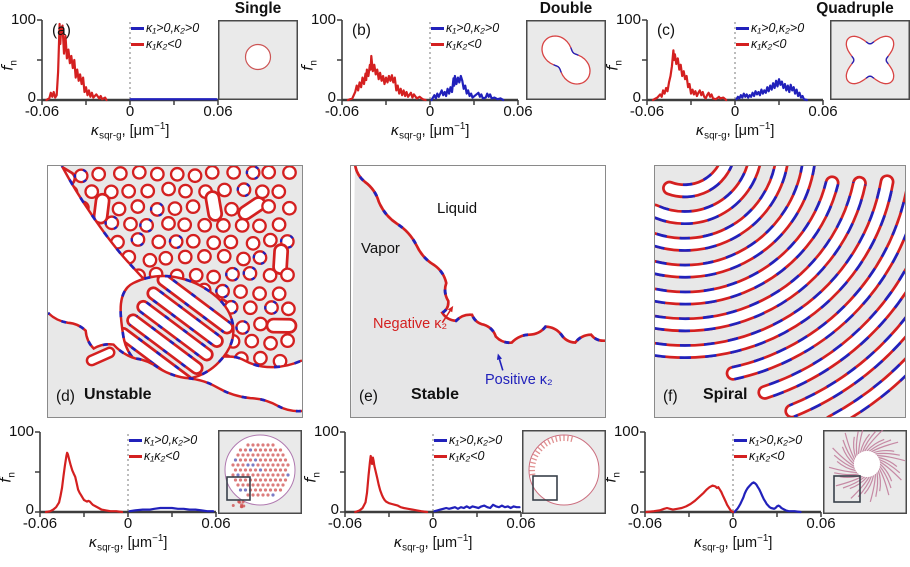 Image resolution: width=910 pixels, height=567 pixels. I want to click on inset-single-droplet, so click(258, 60).